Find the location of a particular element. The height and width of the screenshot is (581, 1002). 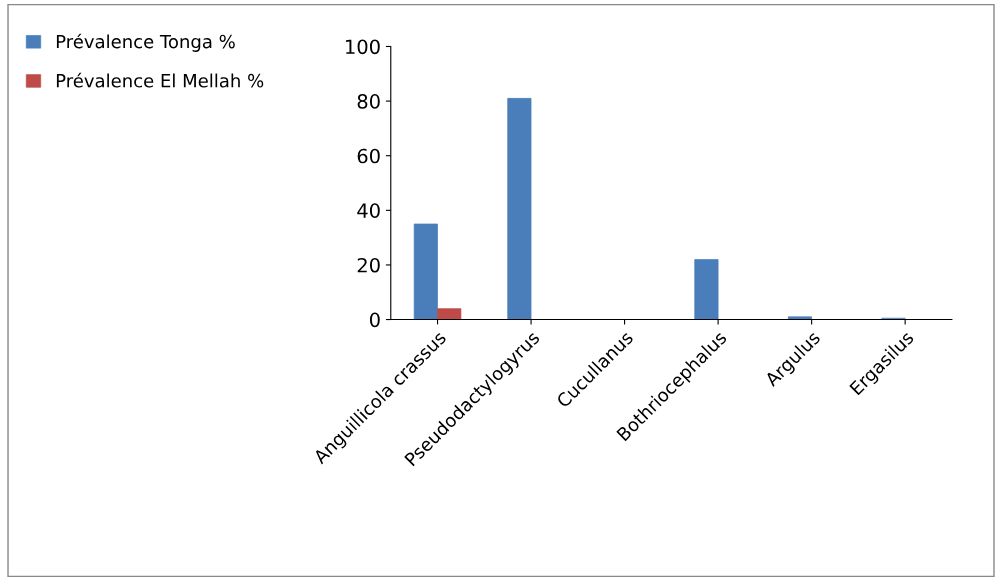

y-tick-label: 20 is located at coordinates (368, 265).